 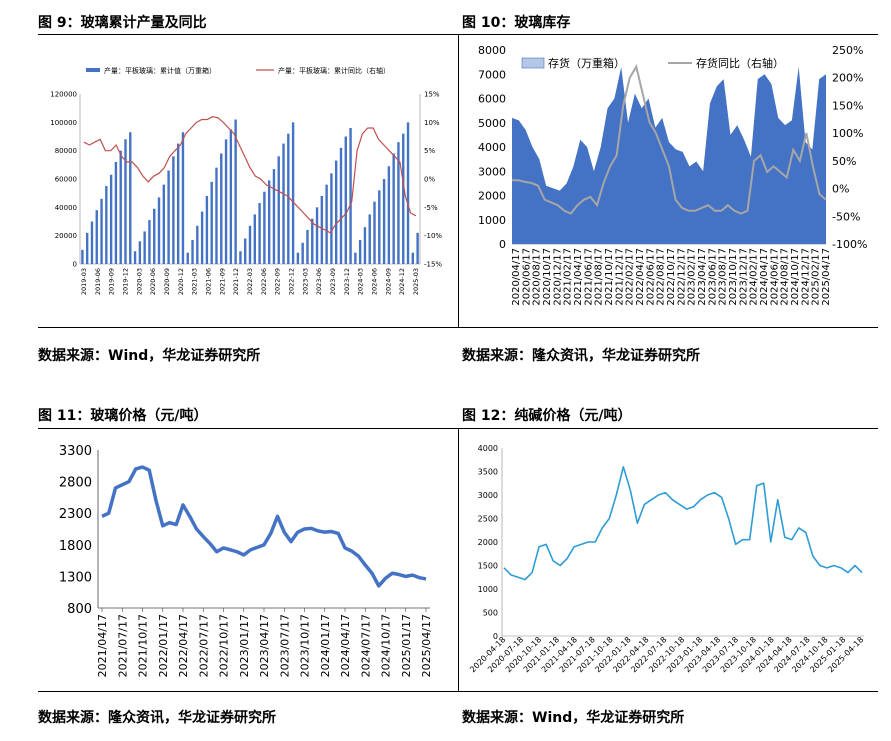 I want to click on x-tick-label: 2025/04/17, so click(x=826, y=277).